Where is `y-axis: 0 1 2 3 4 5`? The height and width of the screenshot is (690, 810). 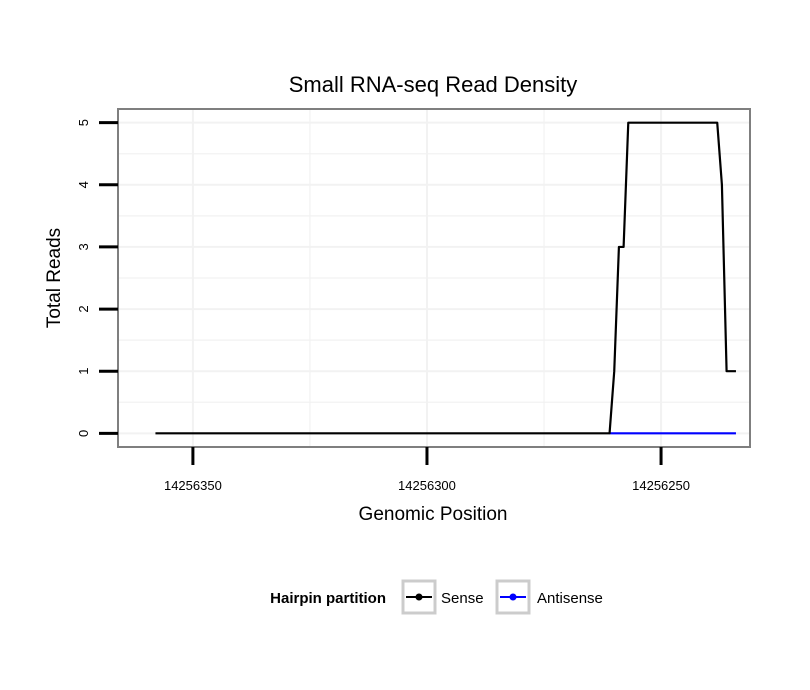
y-axis: 0 1 2 3 4 5 is located at coordinates (97, 278).